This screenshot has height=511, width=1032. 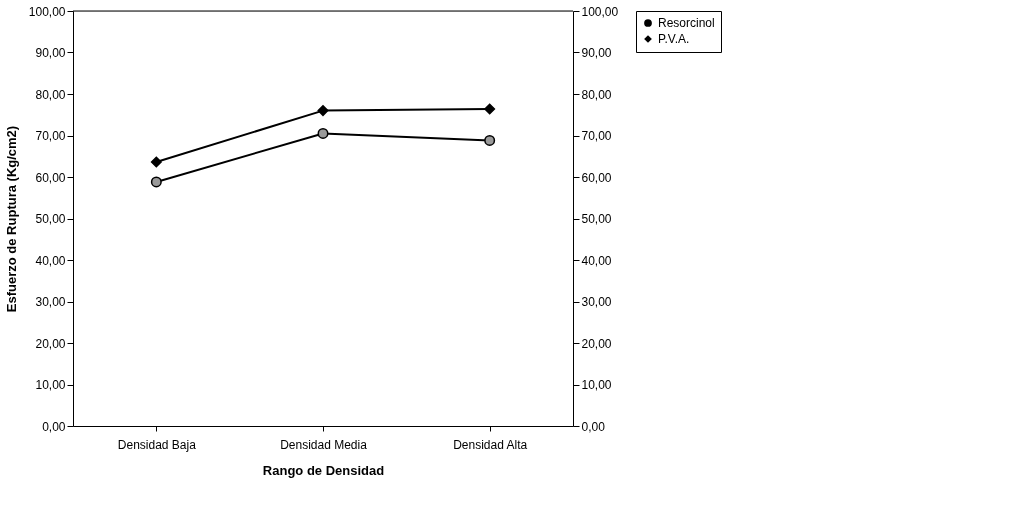 I want to click on y-tick-label: 80,00, so click(x=50, y=94).